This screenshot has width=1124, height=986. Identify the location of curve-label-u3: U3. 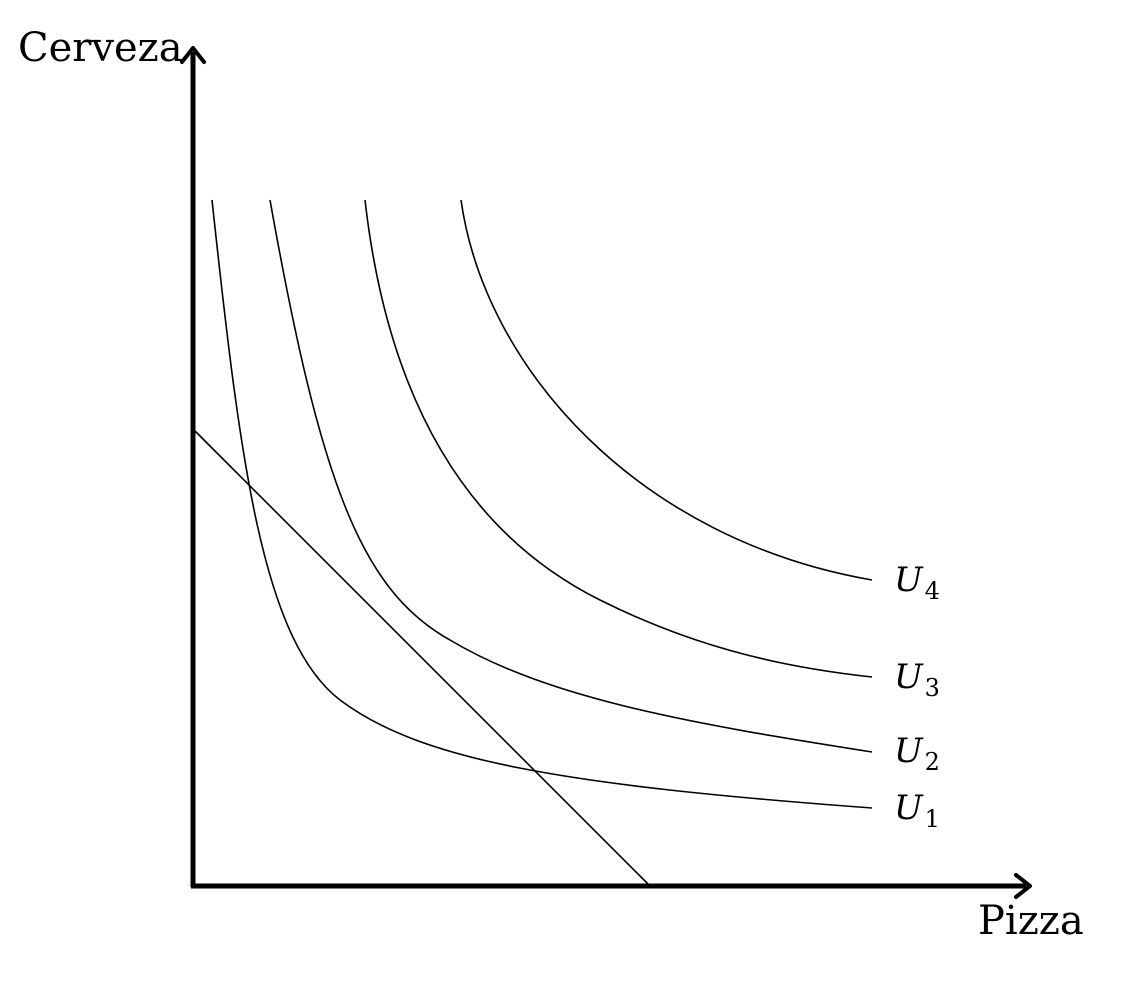
(917, 679).